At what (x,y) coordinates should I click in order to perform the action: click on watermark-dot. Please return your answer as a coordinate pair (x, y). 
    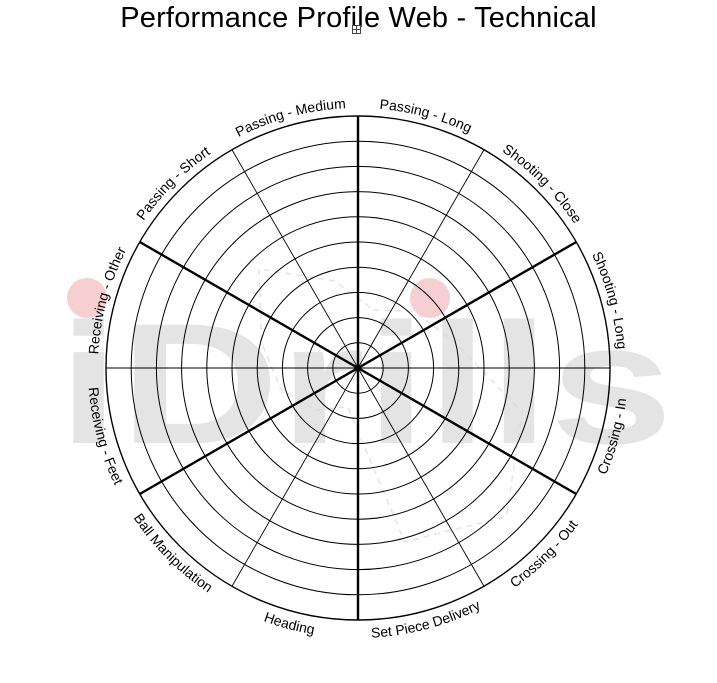
    Looking at the image, I should click on (87, 298).